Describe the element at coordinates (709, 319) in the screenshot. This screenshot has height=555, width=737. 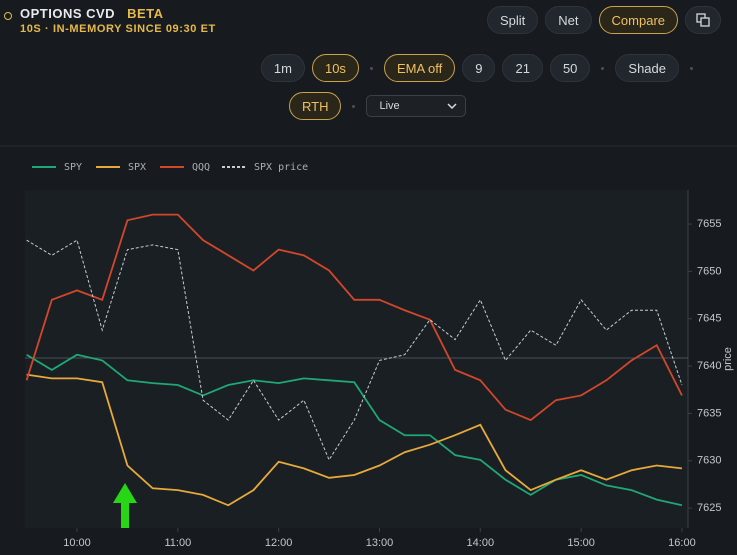
I see `y2-tick-label: 7645` at that location.